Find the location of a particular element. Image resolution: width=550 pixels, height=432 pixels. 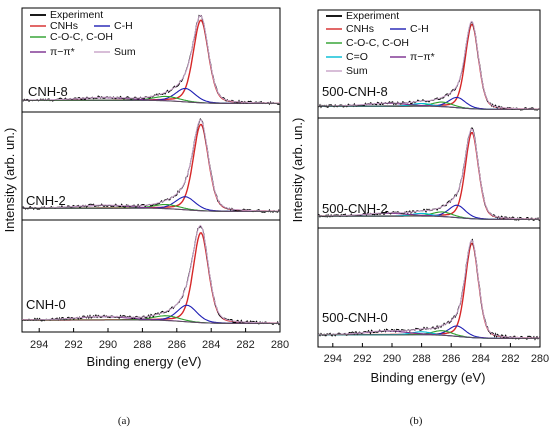

panel-b-xlabel: Binding energy (eV) is located at coordinates (428, 377).